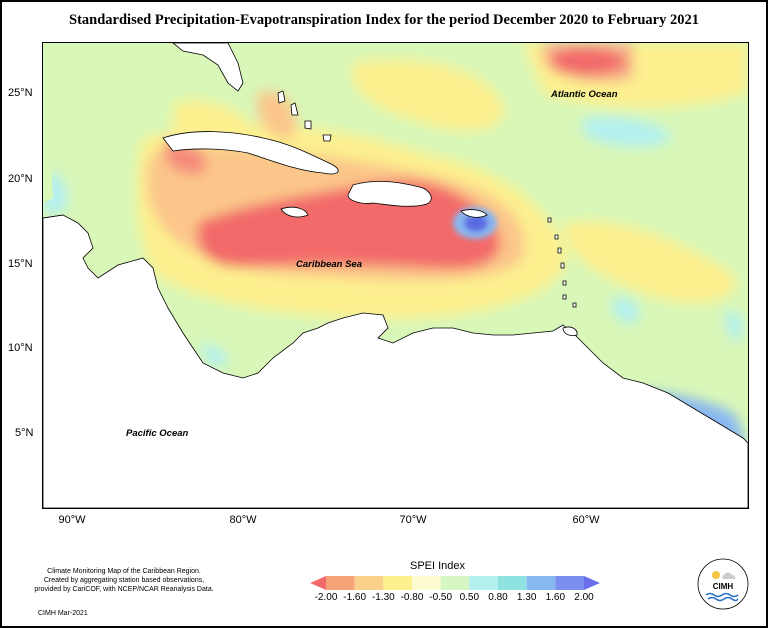 Image resolution: width=768 pixels, height=628 pixels. I want to click on cimh-logo-svg: CIMH, so click(723, 584).